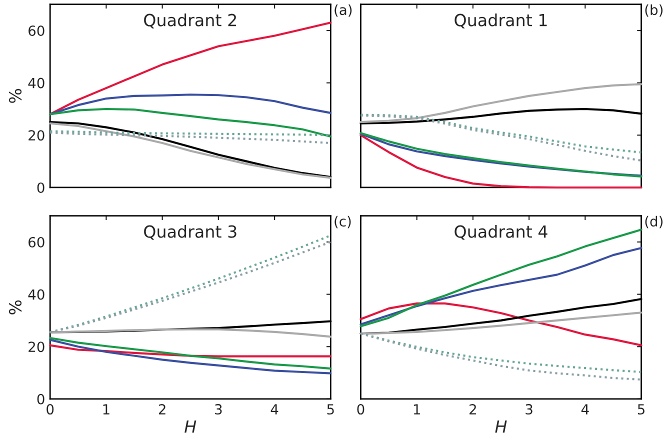 Image resolution: width=668 pixels, height=436 pixels. I want to click on chart-title: Quadrant 2, so click(190, 21).